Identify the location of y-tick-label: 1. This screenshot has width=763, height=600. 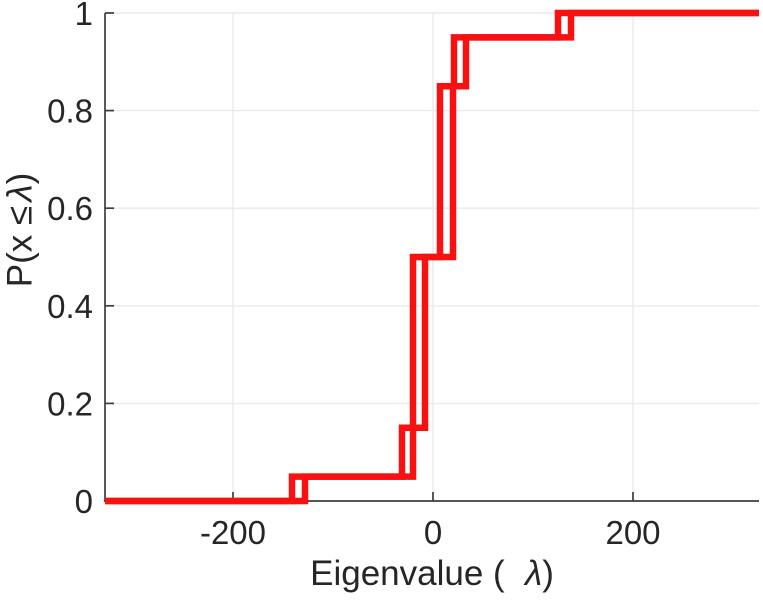
(84, 16).